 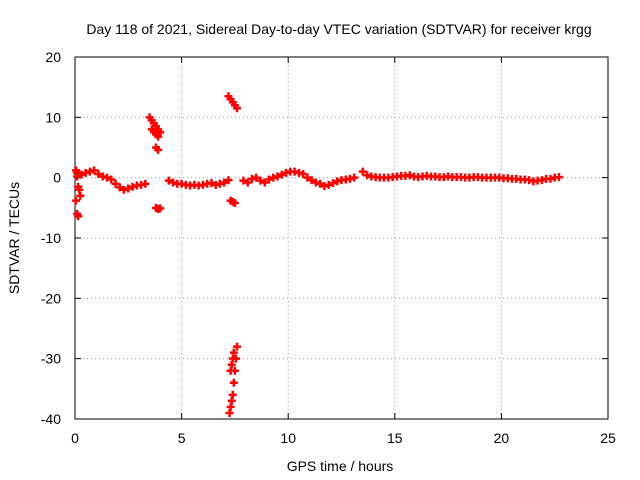 What do you see at coordinates (182, 438) in the screenshot?
I see `x-tick-label: 5` at bounding box center [182, 438].